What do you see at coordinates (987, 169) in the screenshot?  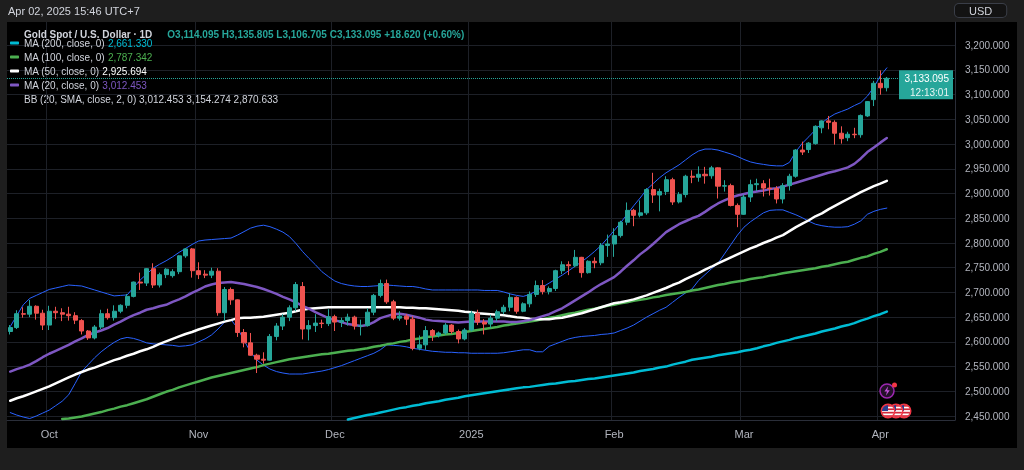 I see `y-tick-label: 2,950.000` at bounding box center [987, 169].